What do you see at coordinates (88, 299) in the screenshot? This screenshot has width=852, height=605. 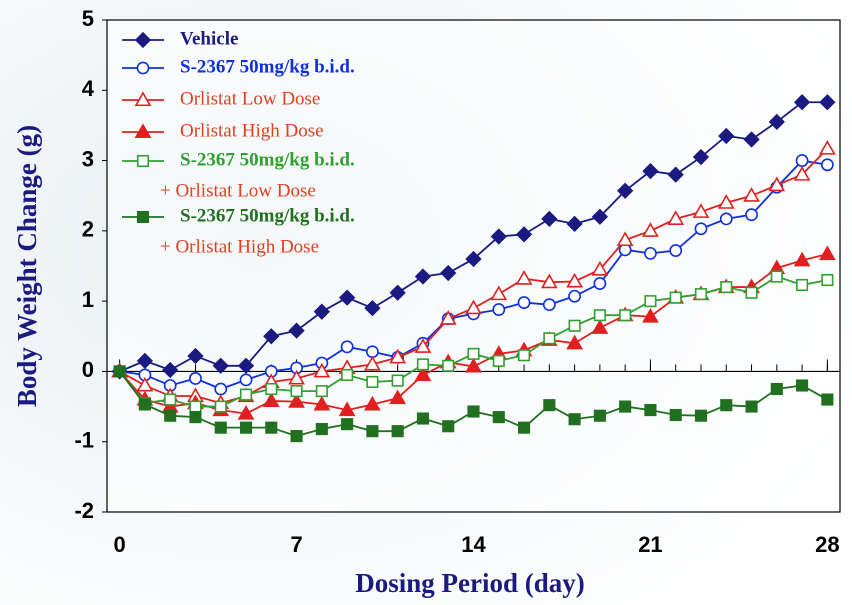 I see `y-tick-label: 1` at bounding box center [88, 299].